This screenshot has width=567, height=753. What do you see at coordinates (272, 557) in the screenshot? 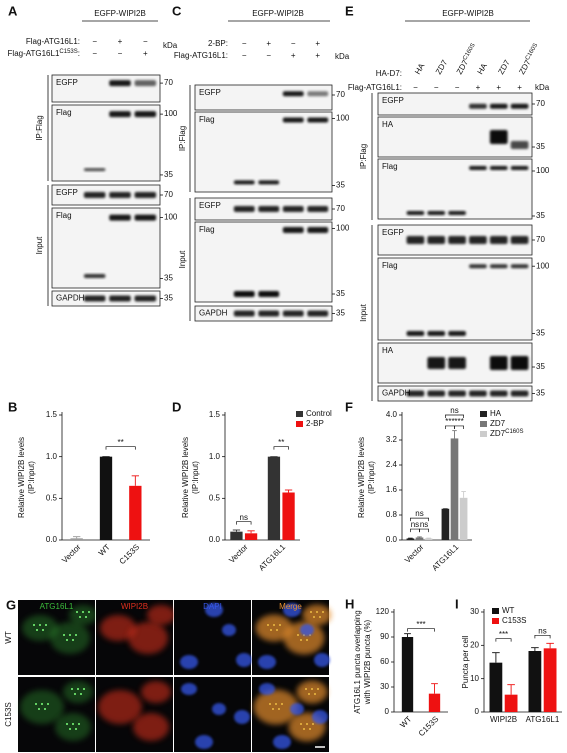
I see `x-tick-label: ATG16L1` at bounding box center [272, 557].